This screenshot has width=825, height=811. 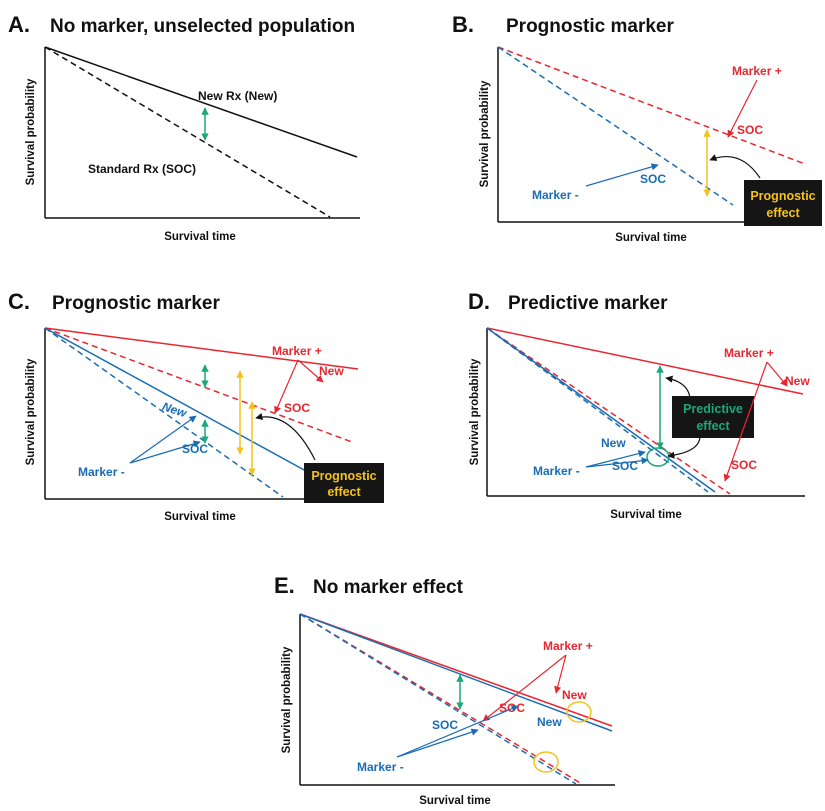 I want to click on panel-e-letter: E., so click(x=284, y=585).